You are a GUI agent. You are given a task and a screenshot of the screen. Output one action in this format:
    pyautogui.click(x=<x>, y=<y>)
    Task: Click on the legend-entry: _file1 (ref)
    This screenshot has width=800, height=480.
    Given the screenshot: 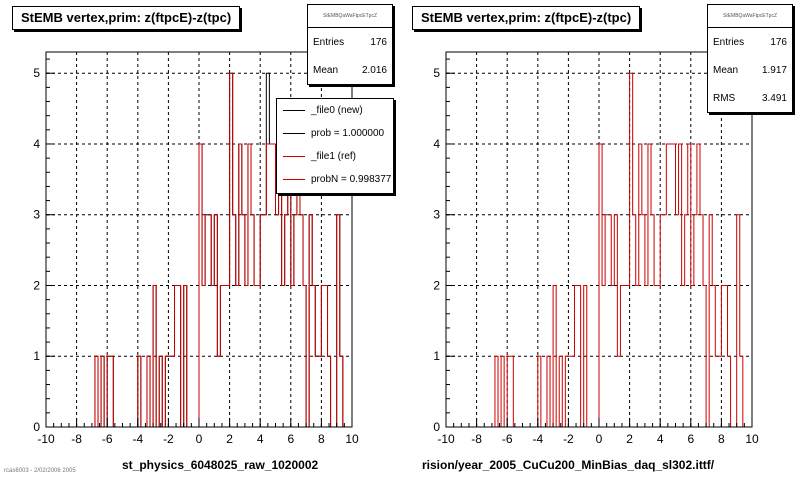 What is the action you would take?
    pyautogui.click(x=335, y=156)
    